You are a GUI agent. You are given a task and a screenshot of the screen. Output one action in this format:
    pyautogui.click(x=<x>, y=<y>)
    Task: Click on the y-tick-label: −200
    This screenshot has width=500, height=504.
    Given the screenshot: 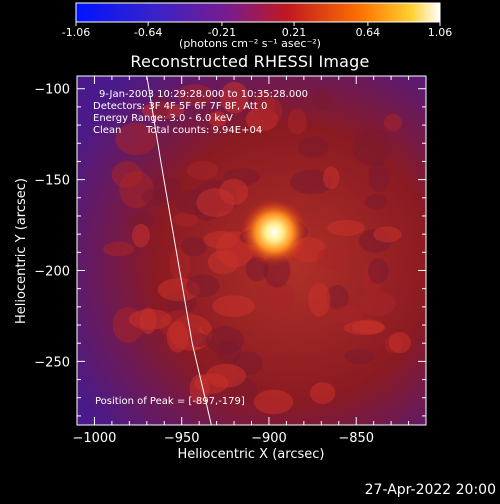 What is the action you would take?
    pyautogui.click(x=52, y=271)
    